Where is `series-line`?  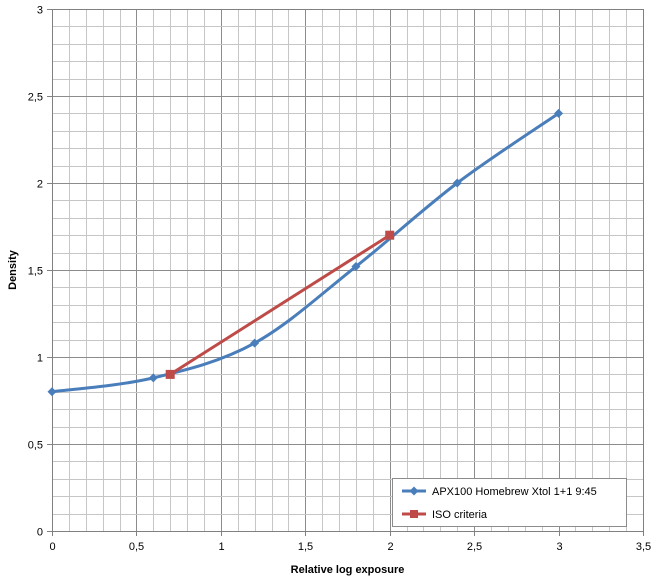
series-line is located at coordinates (280, 304).